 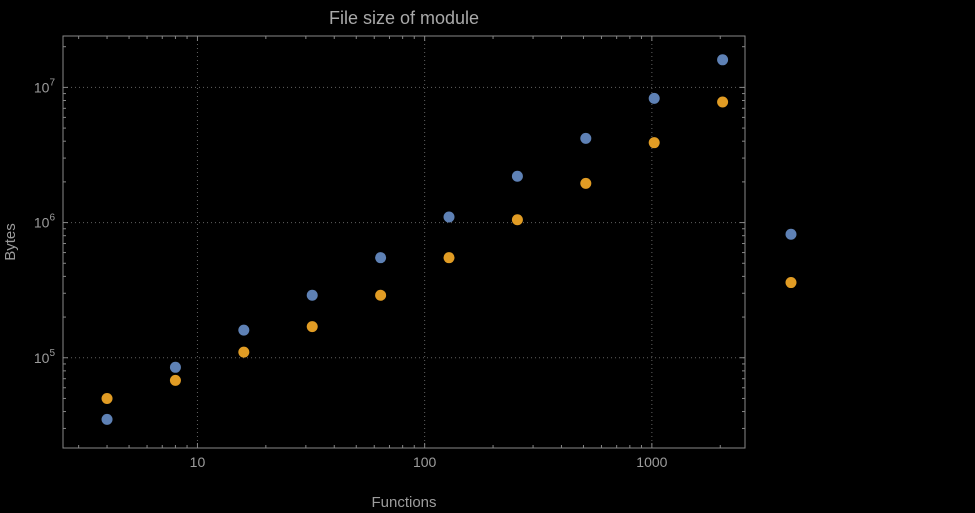 I want to click on y-tick-label: 10⁶, so click(x=45, y=222).